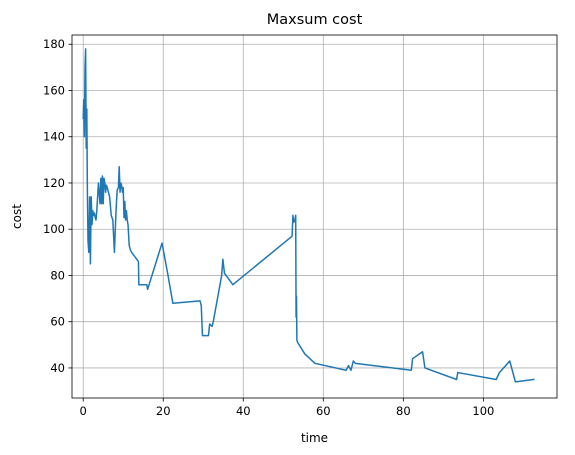 The width and height of the screenshot is (575, 455). I want to click on y-axis-ticks: 40 60 80 100 120 140 160 180, so click(57, 206).